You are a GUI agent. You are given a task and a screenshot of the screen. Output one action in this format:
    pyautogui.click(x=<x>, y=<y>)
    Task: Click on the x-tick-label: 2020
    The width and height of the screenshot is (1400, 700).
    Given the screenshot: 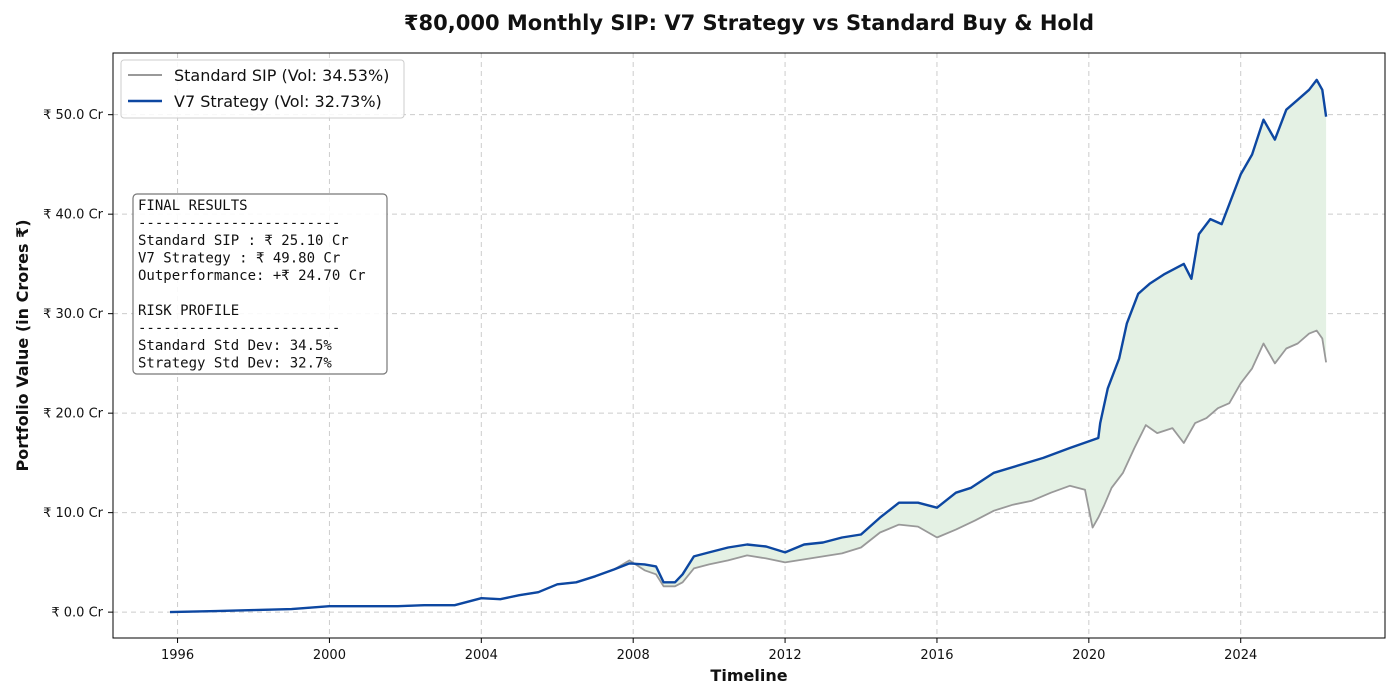 What is the action you would take?
    pyautogui.click(x=1088, y=655)
    